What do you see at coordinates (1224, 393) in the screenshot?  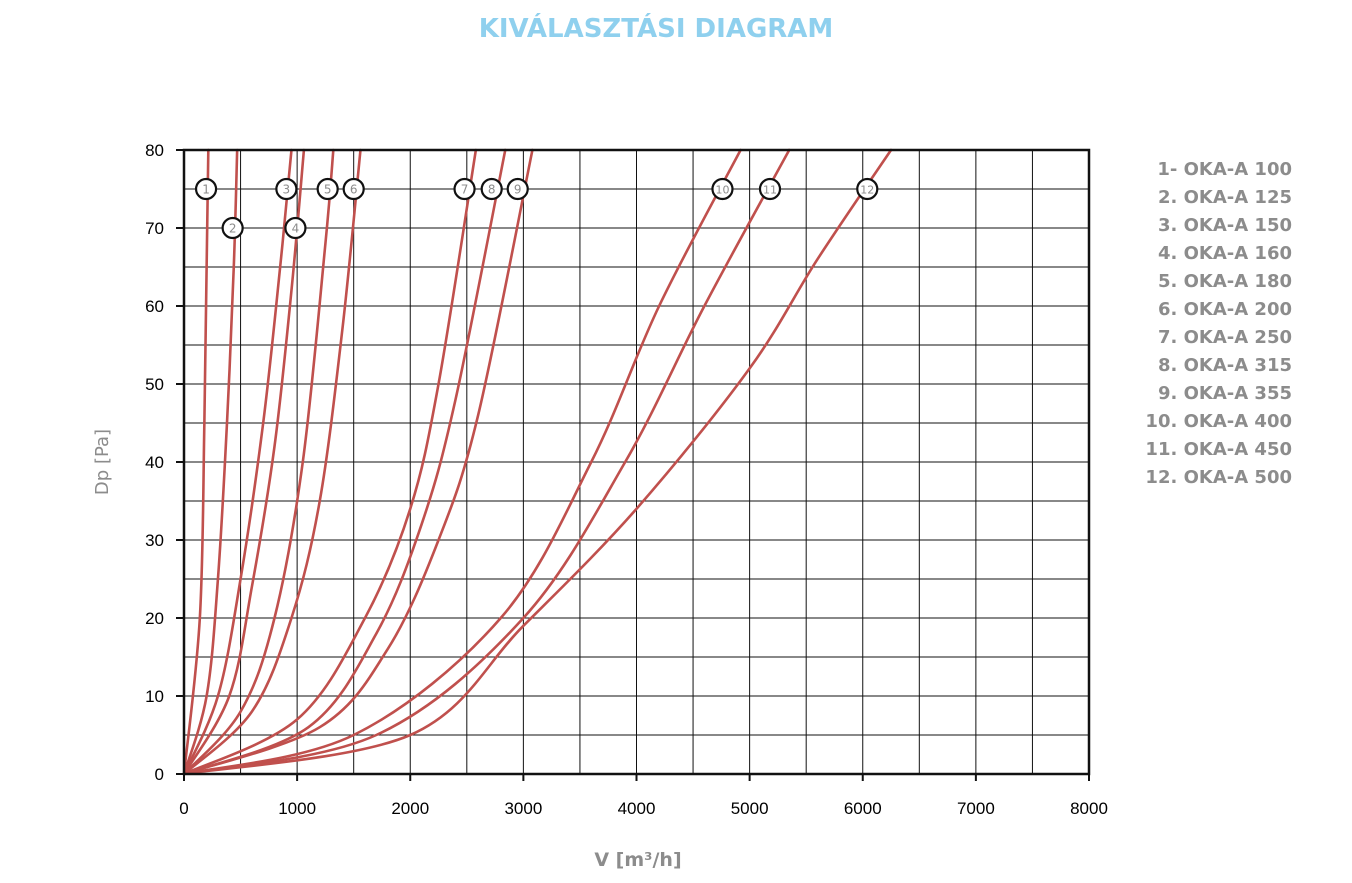 I see `legend-item: 9. OKA-A 355` at bounding box center [1224, 393].